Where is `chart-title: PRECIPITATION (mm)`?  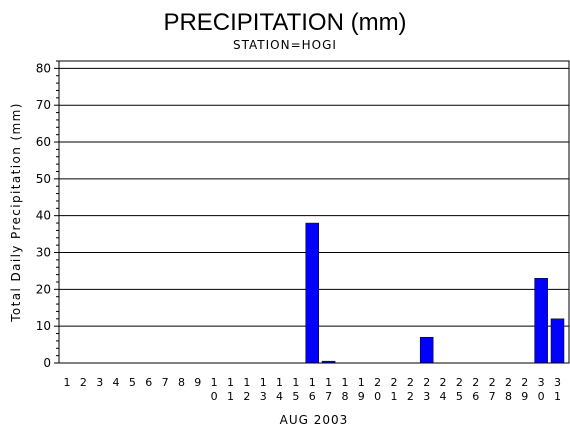
chart-title: PRECIPITATION (mm) is located at coordinates (284, 22).